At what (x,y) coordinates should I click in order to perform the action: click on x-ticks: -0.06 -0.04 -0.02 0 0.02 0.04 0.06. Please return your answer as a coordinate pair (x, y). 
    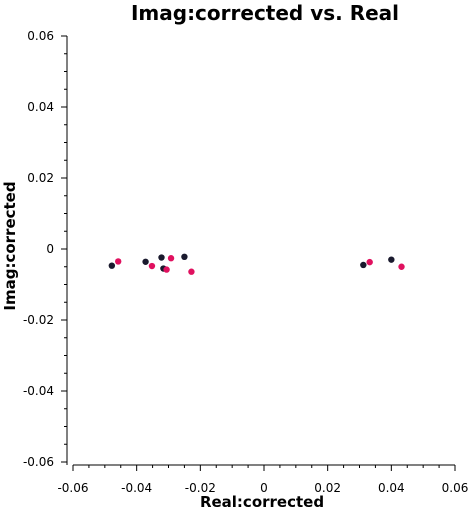
    Looking at the image, I should click on (262, 480).